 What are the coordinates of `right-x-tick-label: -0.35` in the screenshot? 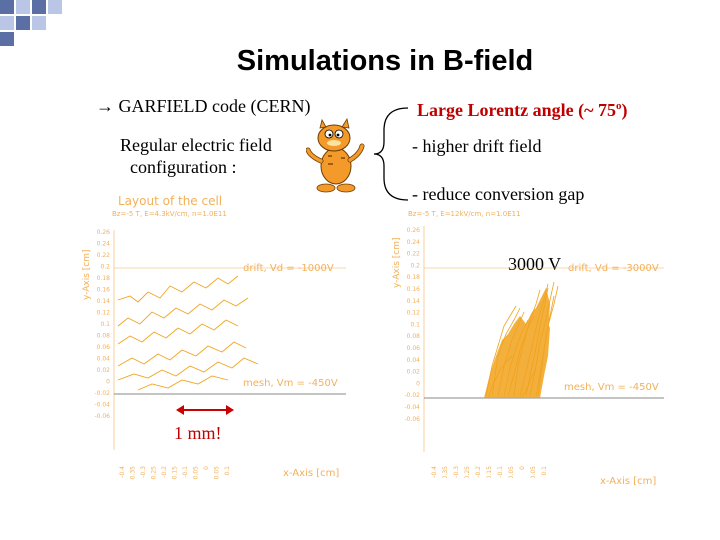 It's located at (445, 472).